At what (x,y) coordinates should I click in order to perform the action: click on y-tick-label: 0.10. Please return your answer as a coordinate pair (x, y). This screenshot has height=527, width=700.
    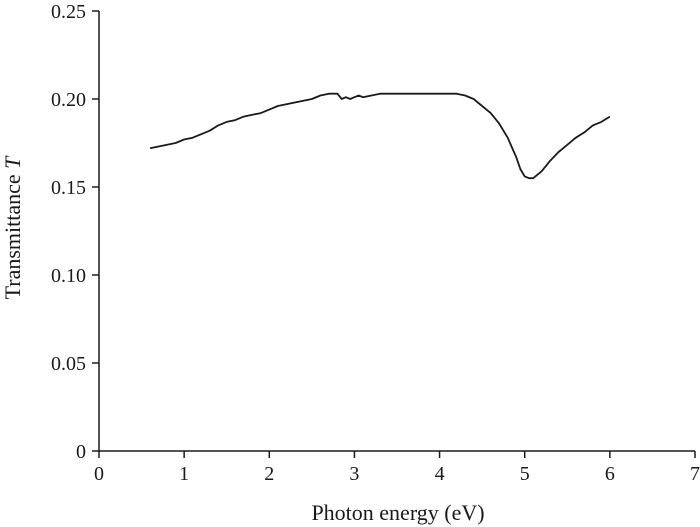
    Looking at the image, I should click on (68, 276).